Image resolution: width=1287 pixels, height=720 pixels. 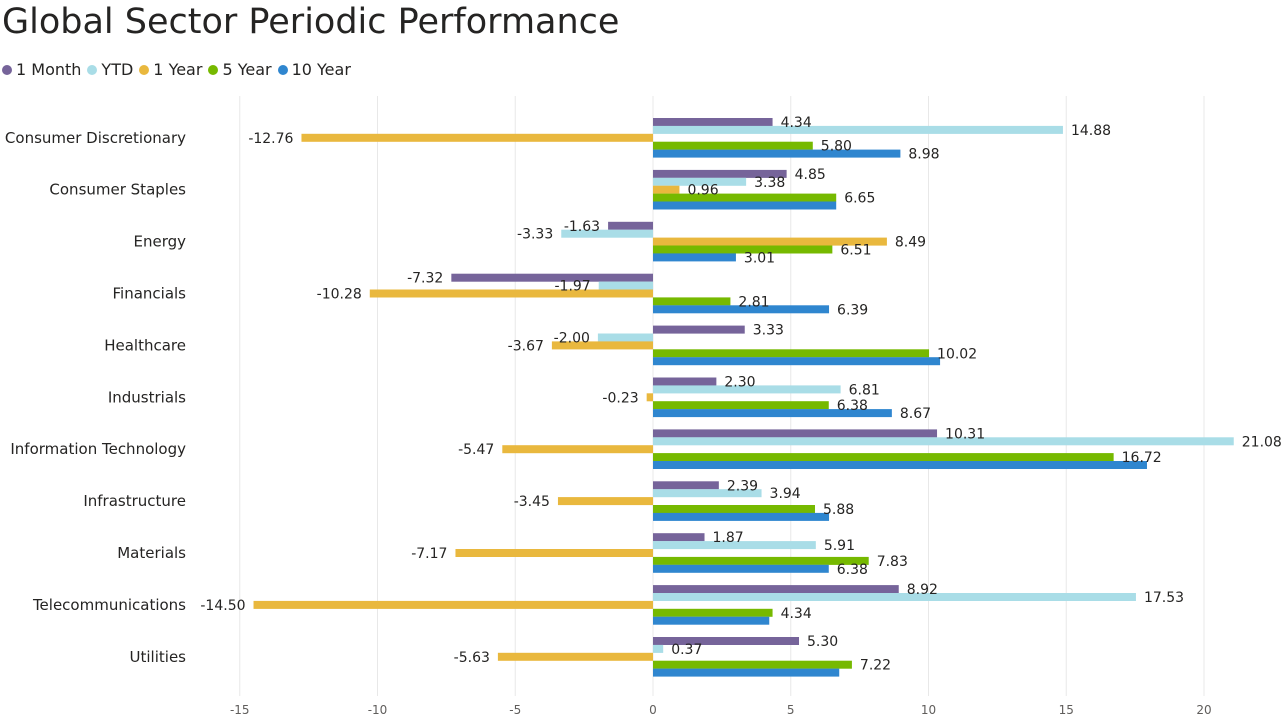 What do you see at coordinates (810, 175) in the screenshot?
I see `data-label-1-month-consumer-staples: 4.85` at bounding box center [810, 175].